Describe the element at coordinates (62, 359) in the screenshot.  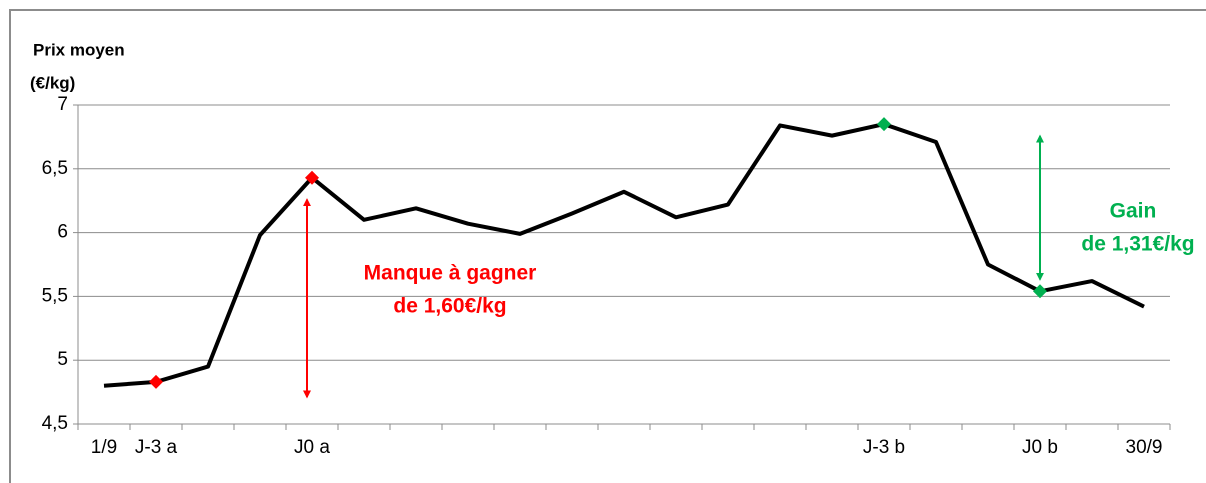
I see `y-tick-label: 5` at that location.